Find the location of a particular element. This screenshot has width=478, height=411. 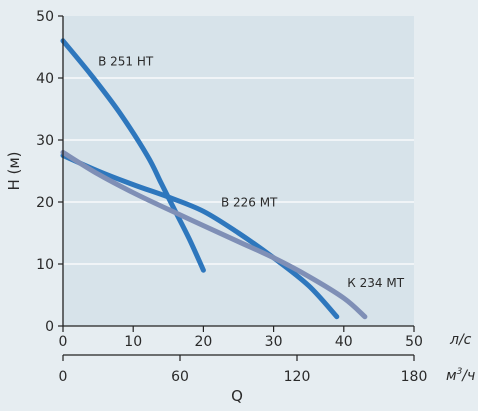

y-tick-label: 20 is located at coordinates (45, 203).